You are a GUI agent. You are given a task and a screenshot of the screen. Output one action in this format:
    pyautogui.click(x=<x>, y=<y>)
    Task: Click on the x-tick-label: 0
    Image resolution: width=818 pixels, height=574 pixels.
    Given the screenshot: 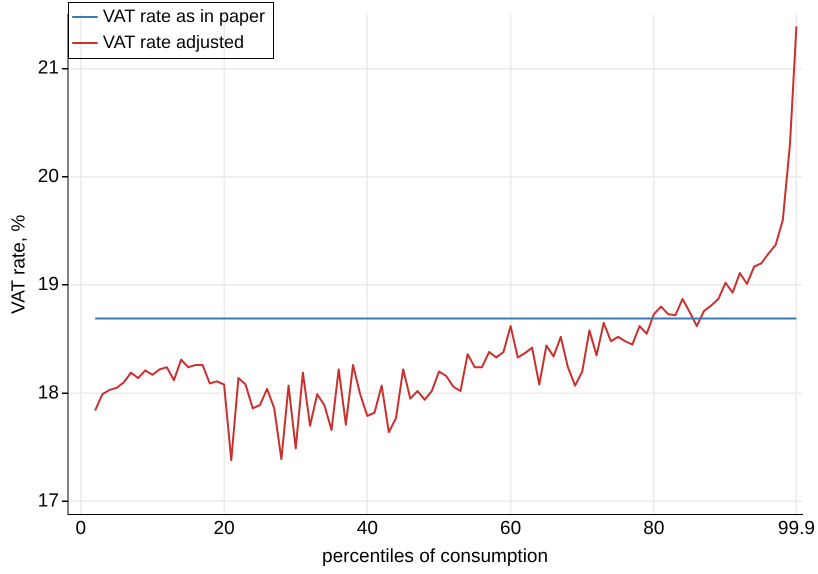 What is the action you would take?
    pyautogui.click(x=81, y=529)
    